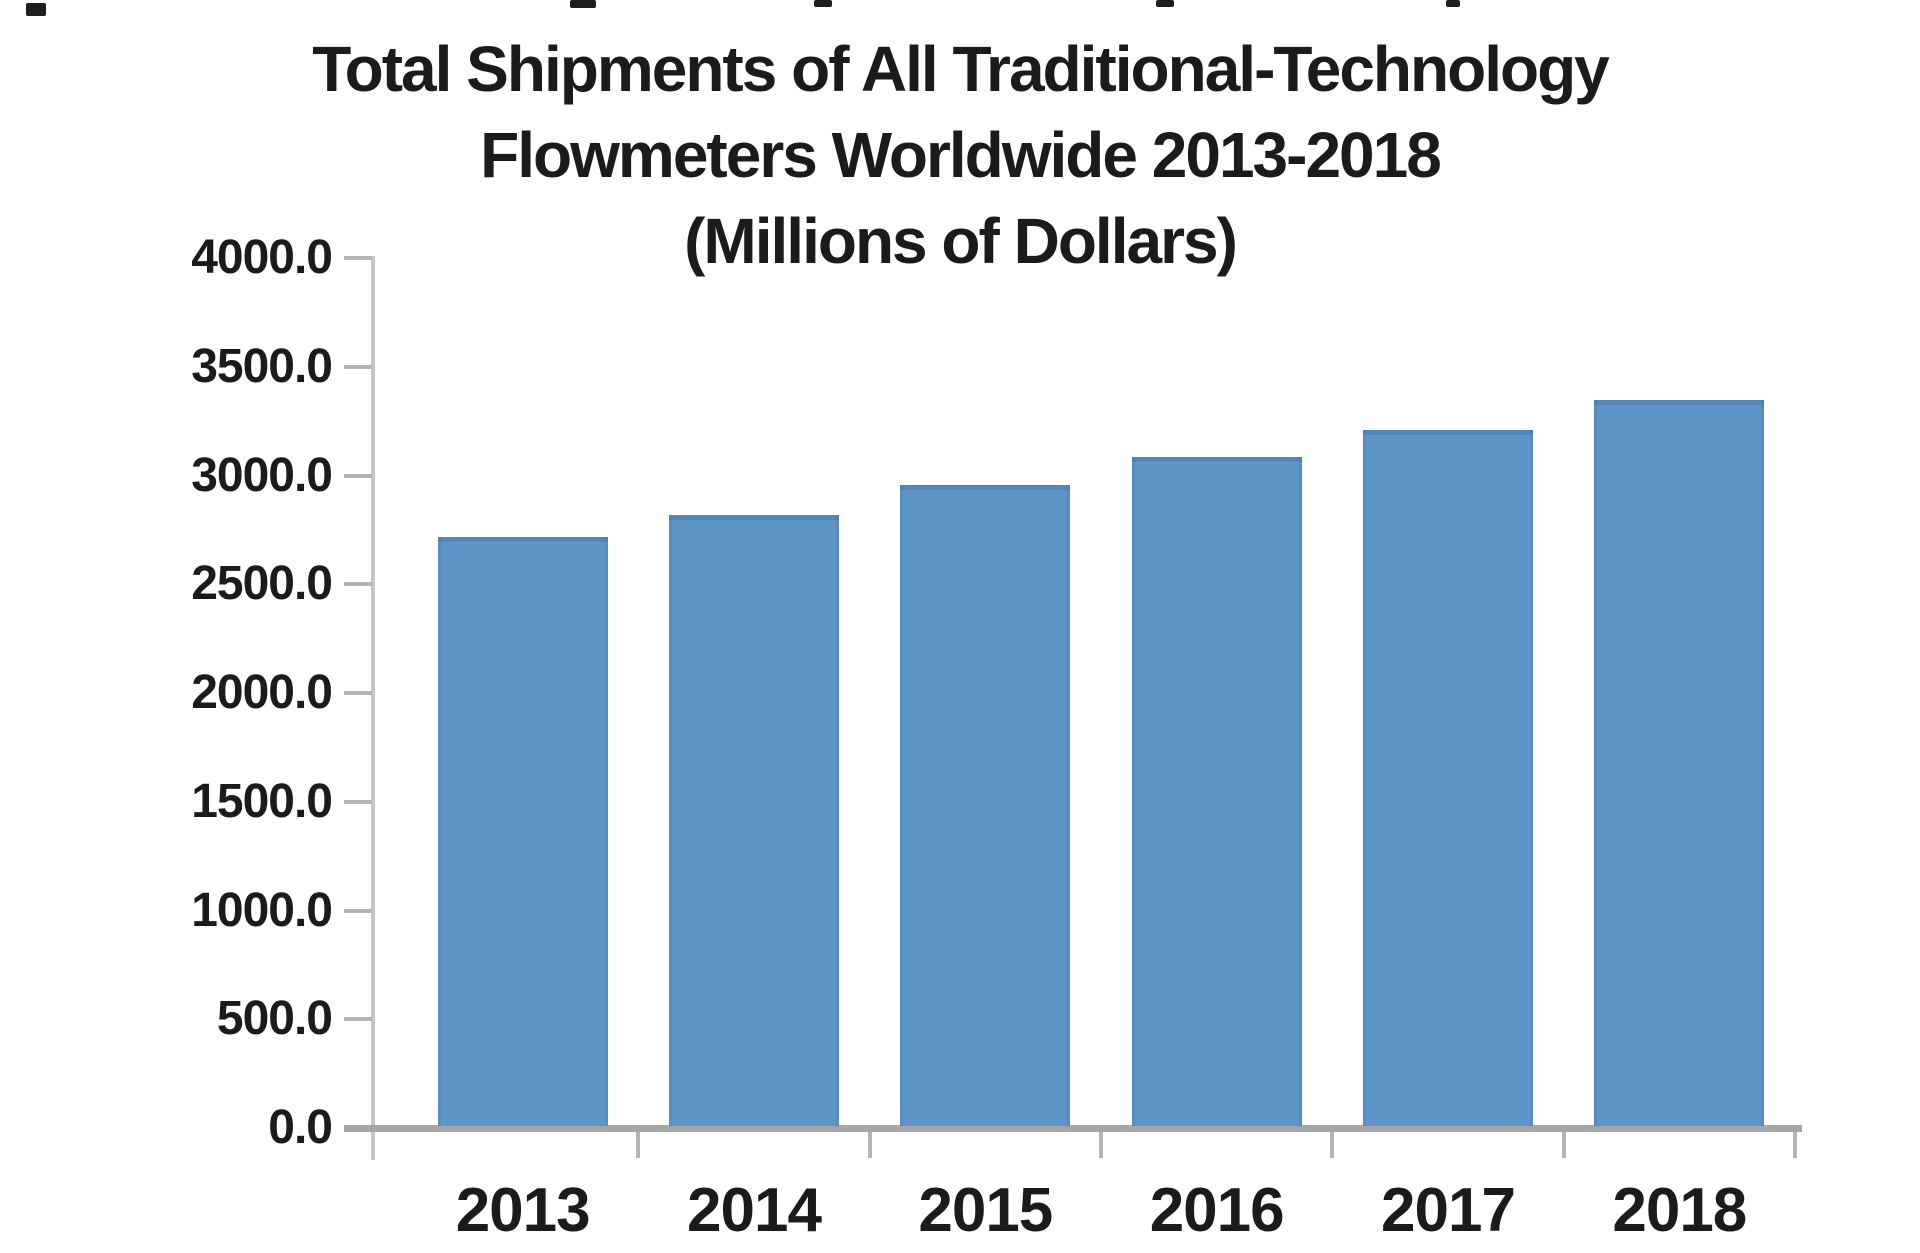 The width and height of the screenshot is (1920, 1253). I want to click on bar-2013, so click(522, 831).